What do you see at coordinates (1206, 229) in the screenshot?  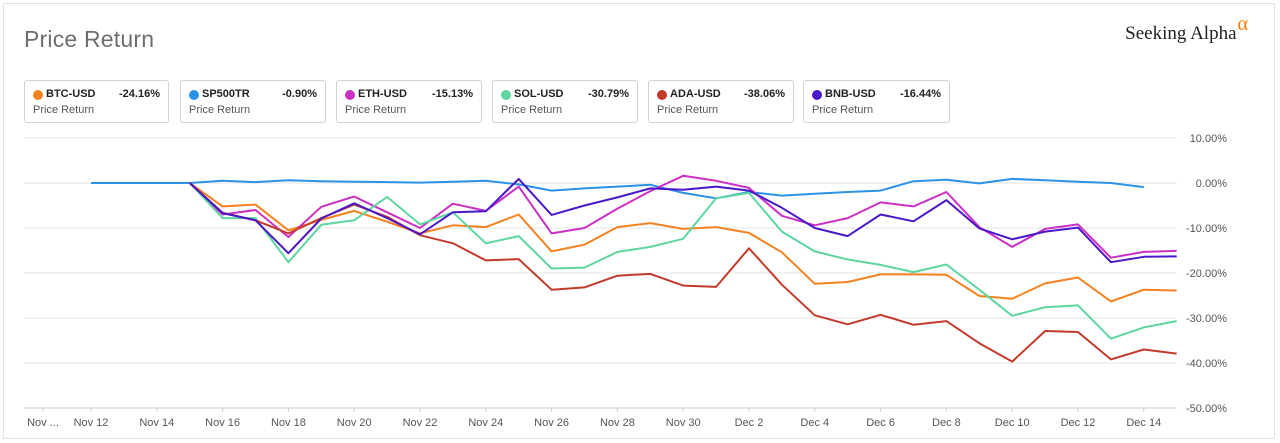 I see `y-tick-label: -10.00%` at bounding box center [1206, 229].